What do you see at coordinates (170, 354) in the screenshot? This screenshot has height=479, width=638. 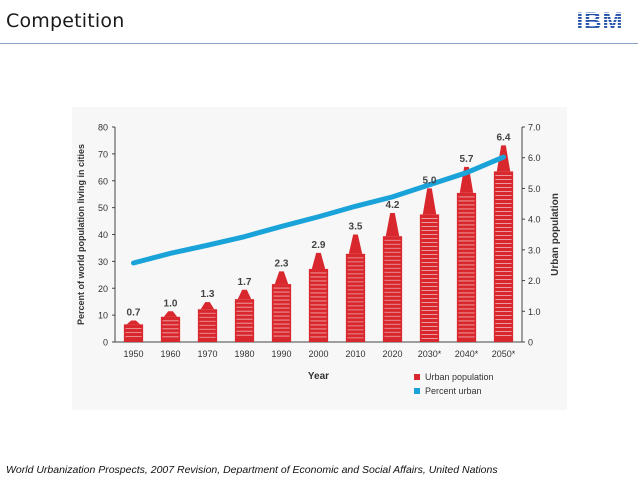 I see `x-tick-label: 1960` at bounding box center [170, 354].